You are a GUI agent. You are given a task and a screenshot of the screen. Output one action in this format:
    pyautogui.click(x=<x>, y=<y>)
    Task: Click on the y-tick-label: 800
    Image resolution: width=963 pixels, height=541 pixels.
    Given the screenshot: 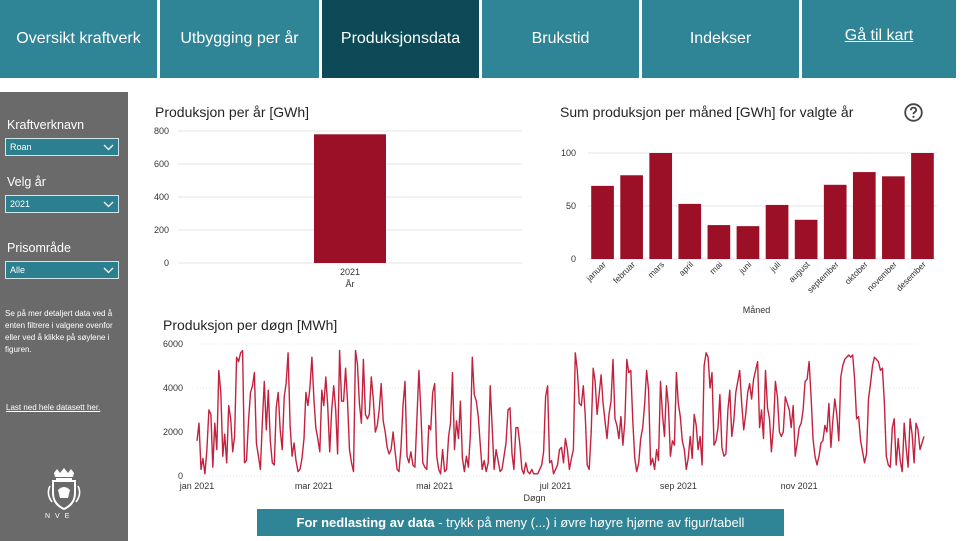 What is the action you would take?
    pyautogui.click(x=161, y=131)
    